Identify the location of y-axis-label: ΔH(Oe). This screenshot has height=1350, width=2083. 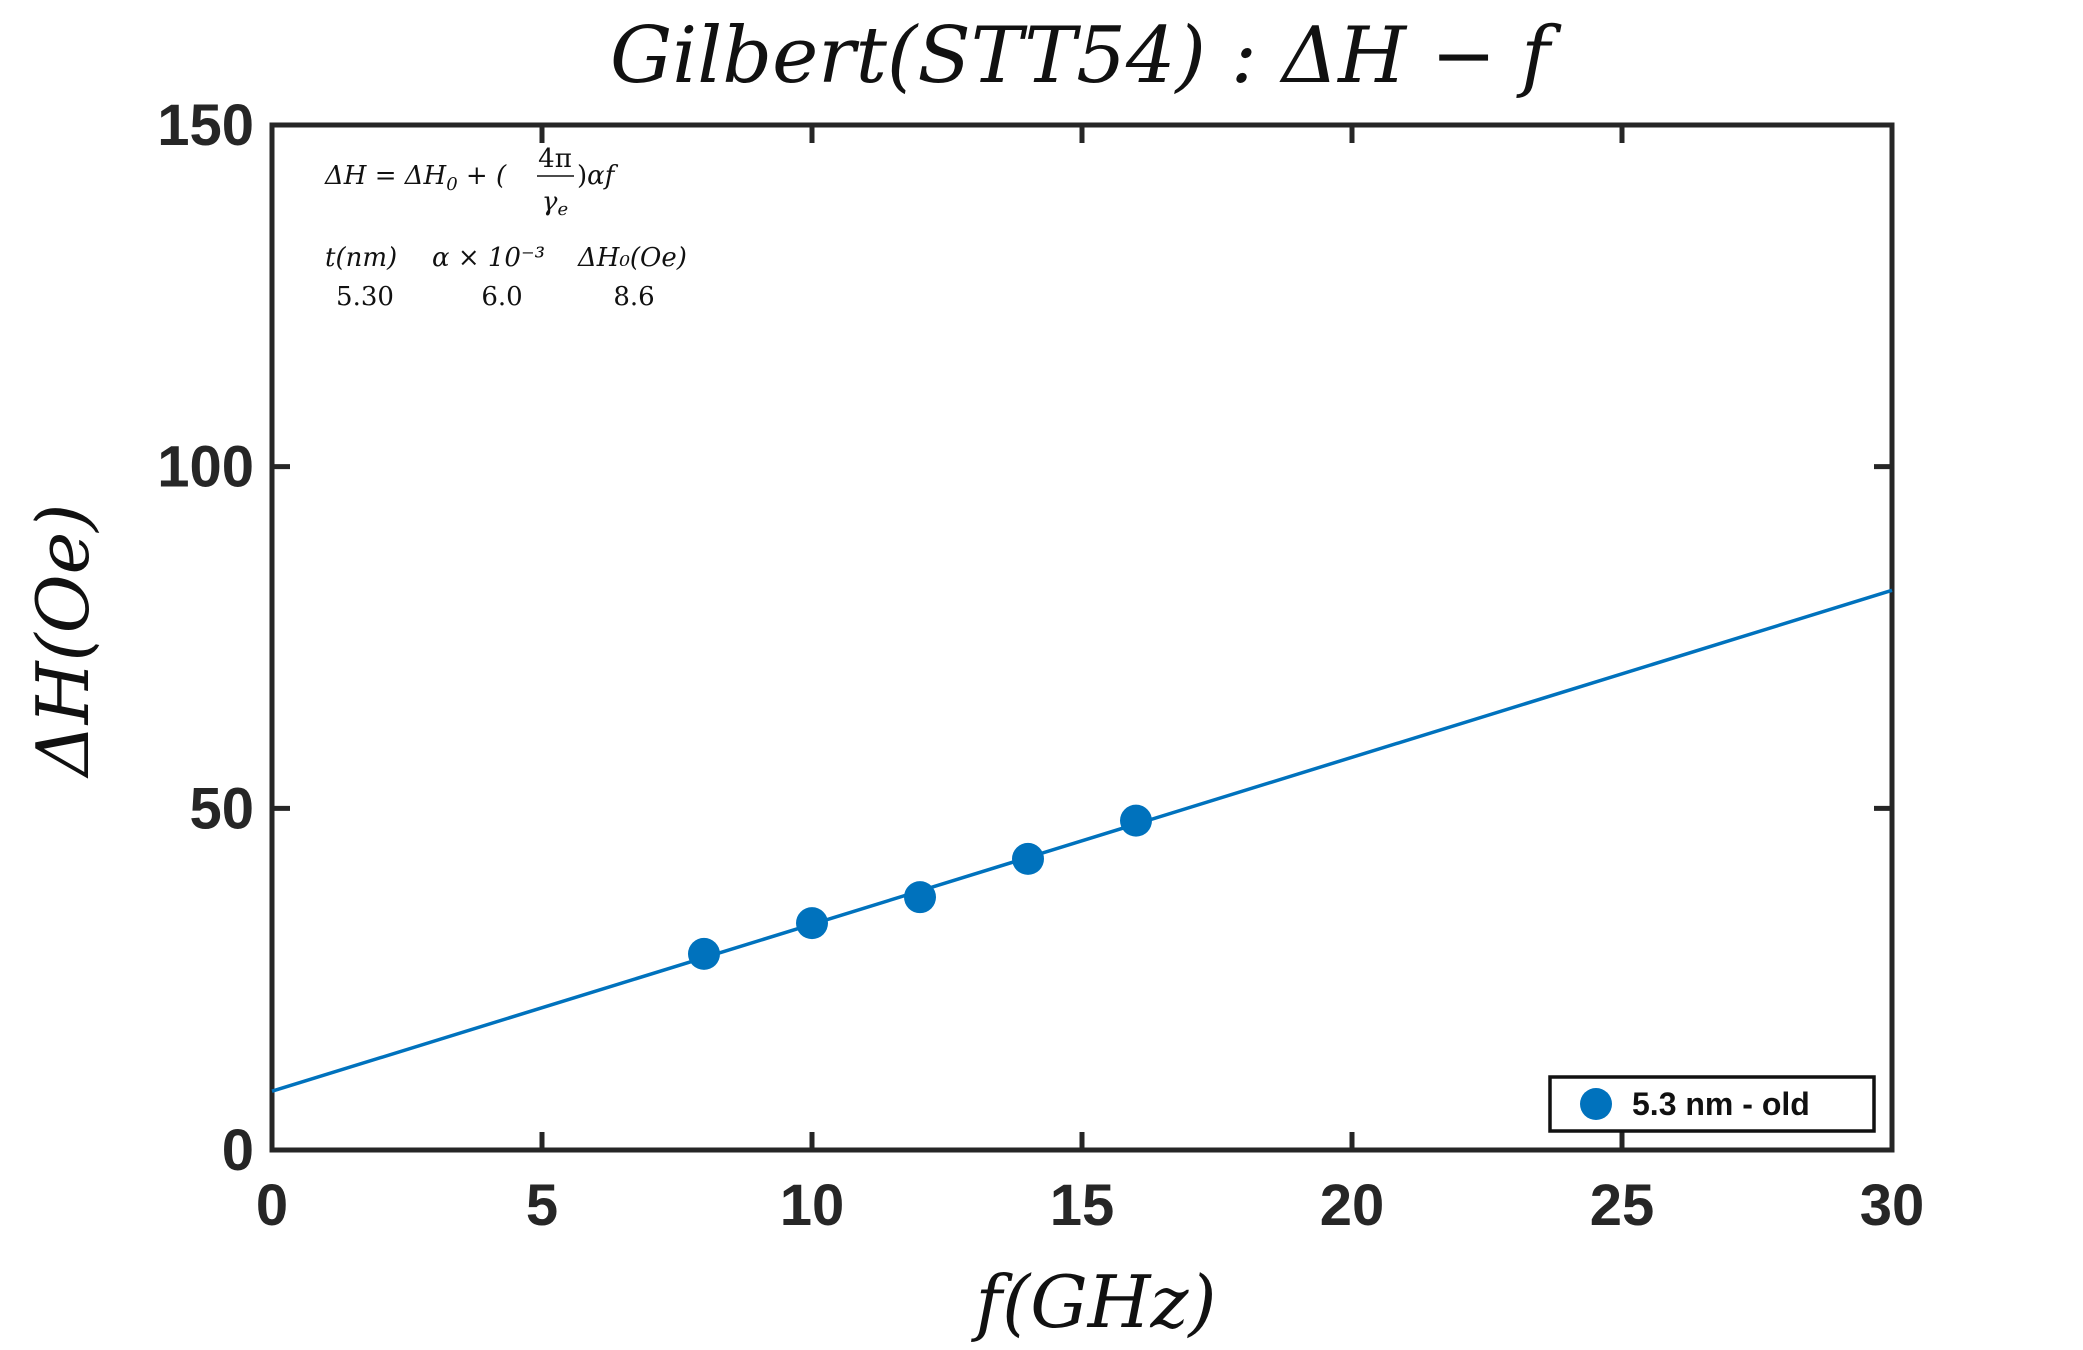
(63, 642).